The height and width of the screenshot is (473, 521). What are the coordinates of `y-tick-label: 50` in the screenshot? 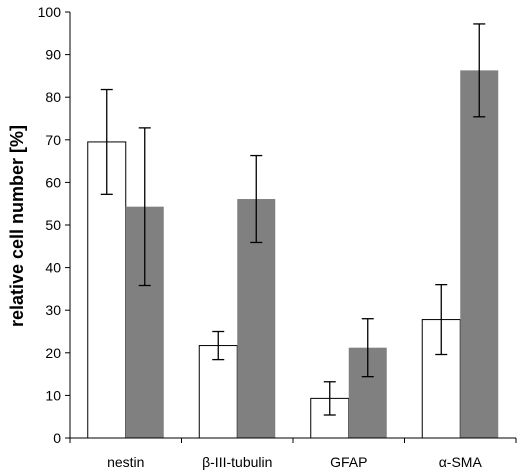 It's located at (53, 225).